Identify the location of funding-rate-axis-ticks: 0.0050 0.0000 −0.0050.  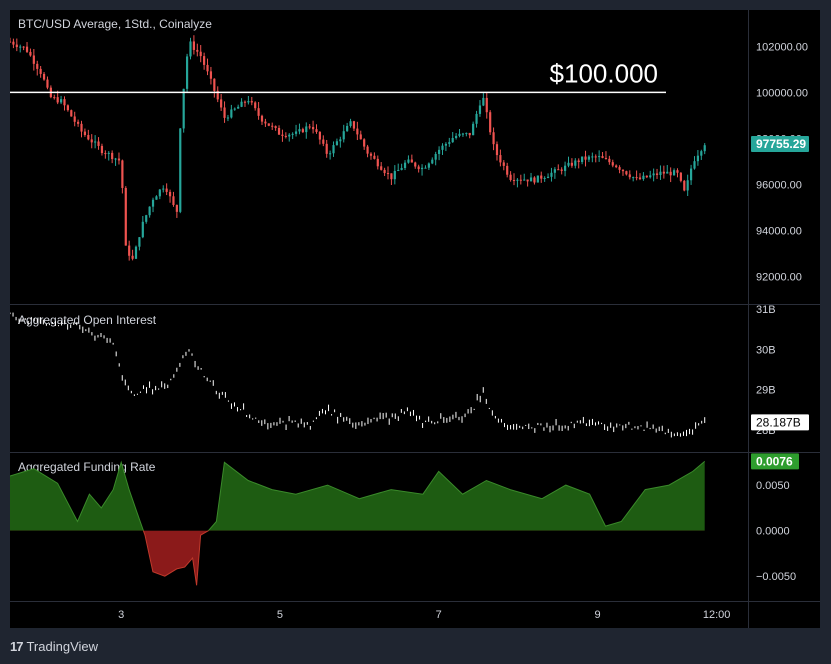
(776, 531).